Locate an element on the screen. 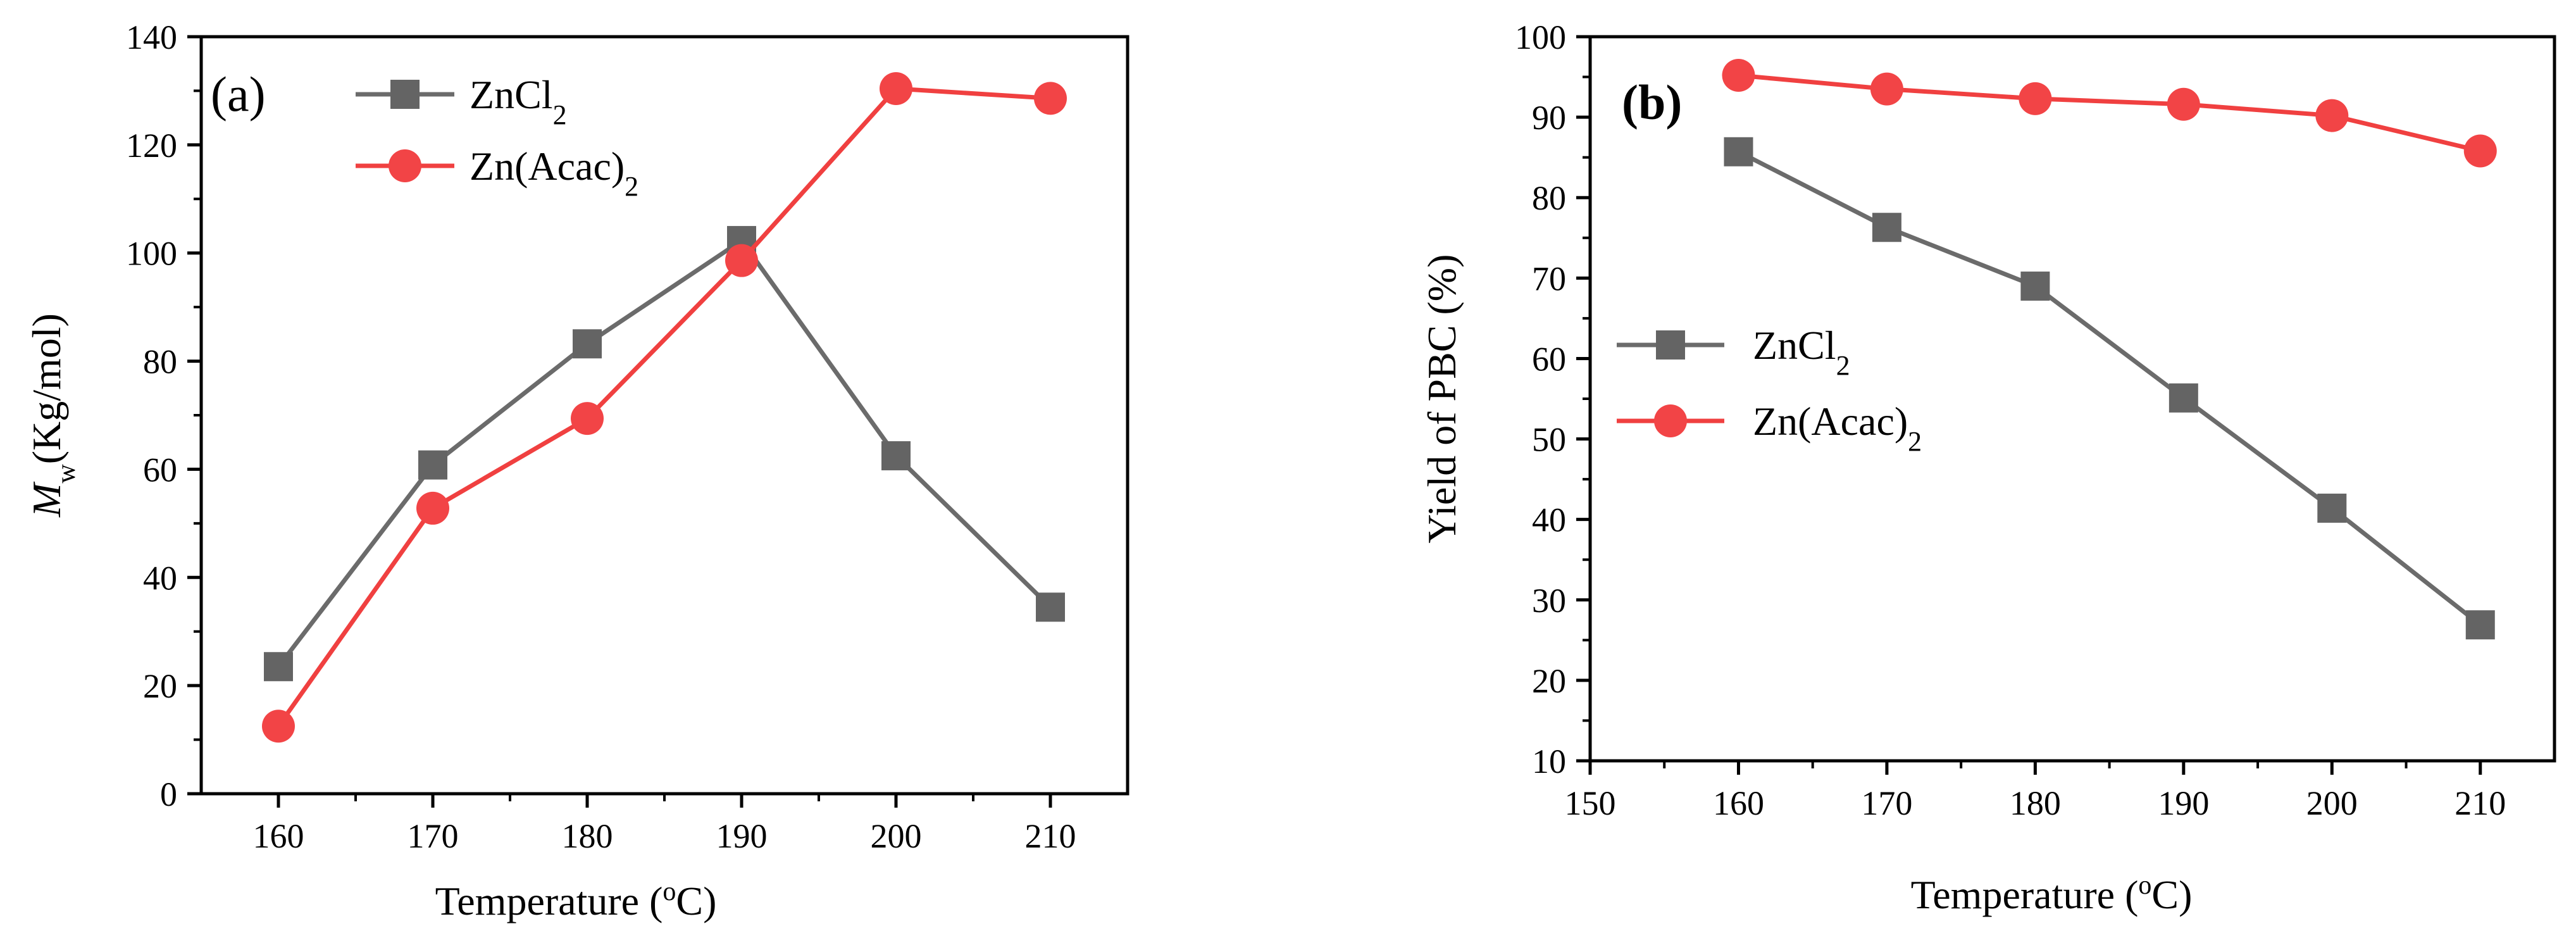 The image size is (2576, 945). y-tick-label: 10 is located at coordinates (1549, 761).